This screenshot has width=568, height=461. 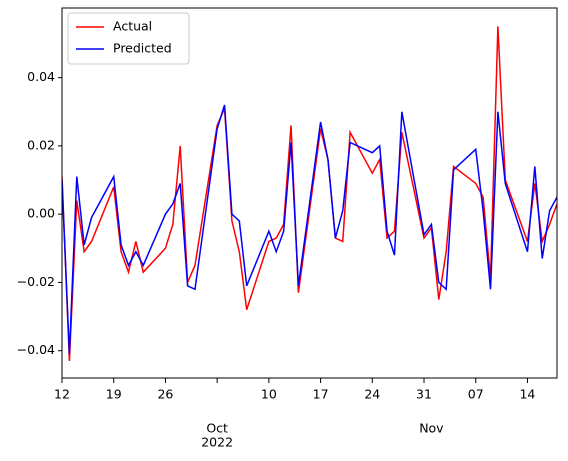 I want to click on x-tick-label: 24, so click(x=372, y=394).